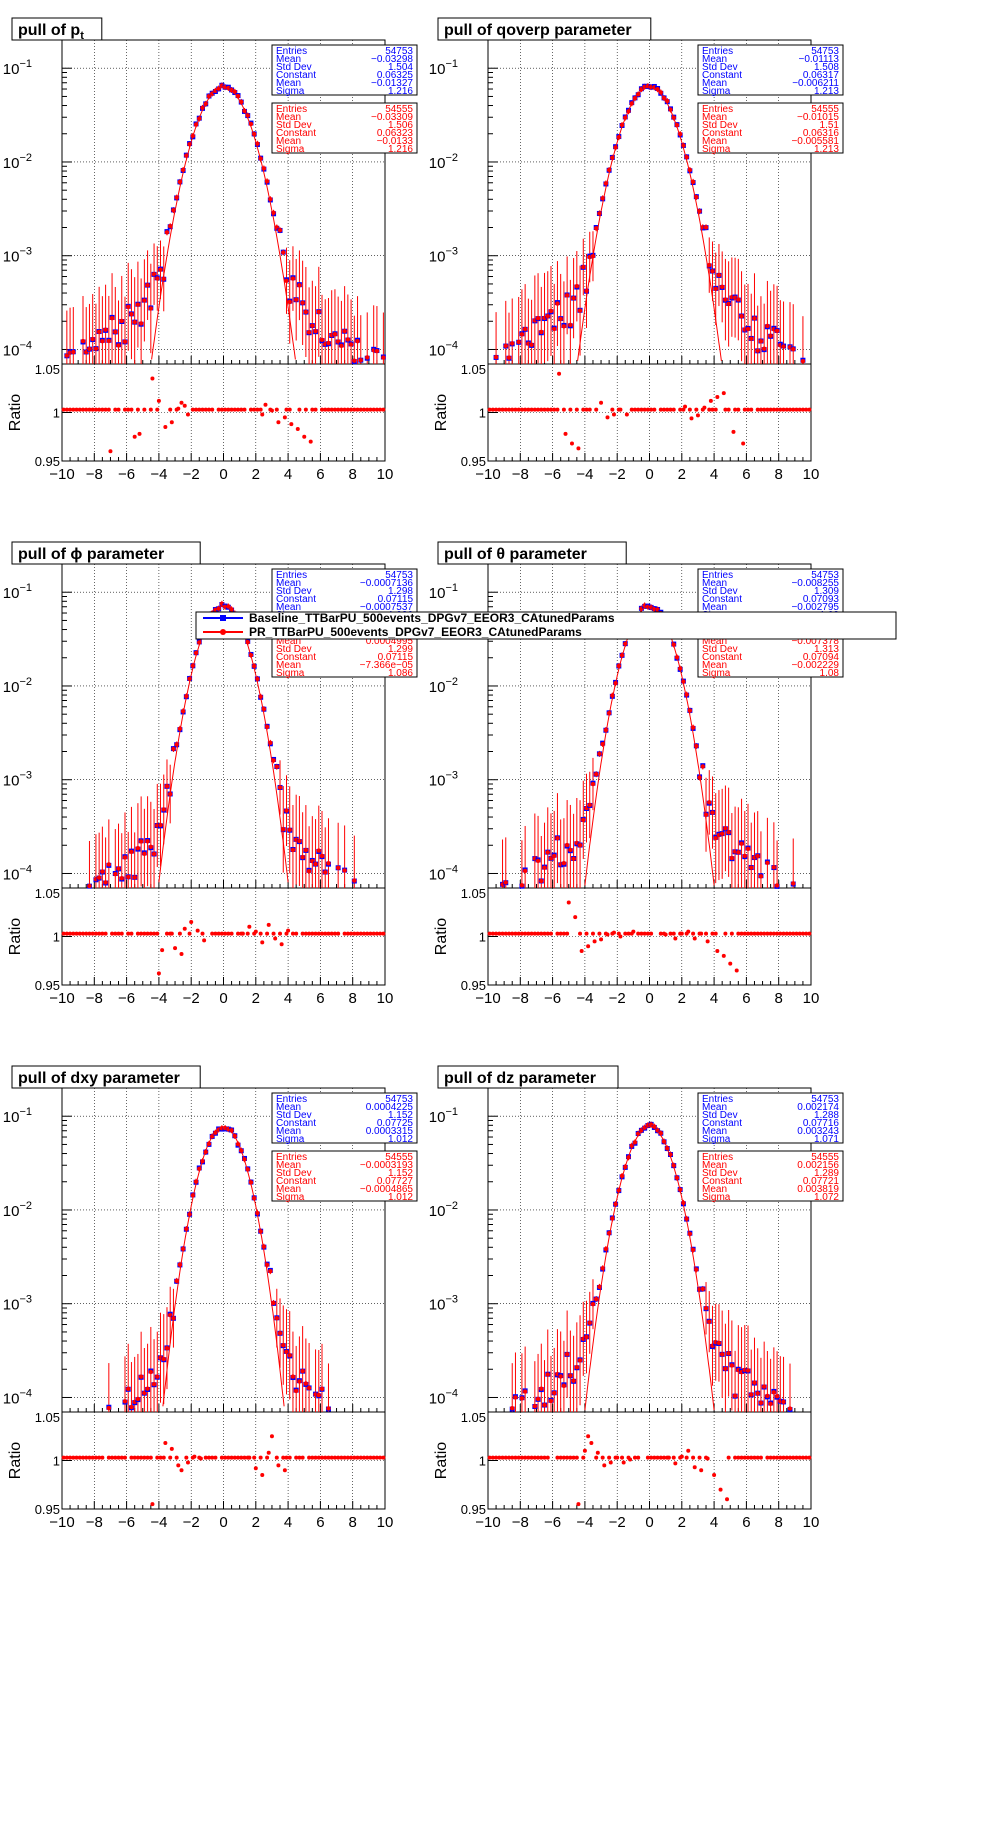 The image size is (996, 1847). I want to click on x-tick-label: −8, so click(520, 1522).